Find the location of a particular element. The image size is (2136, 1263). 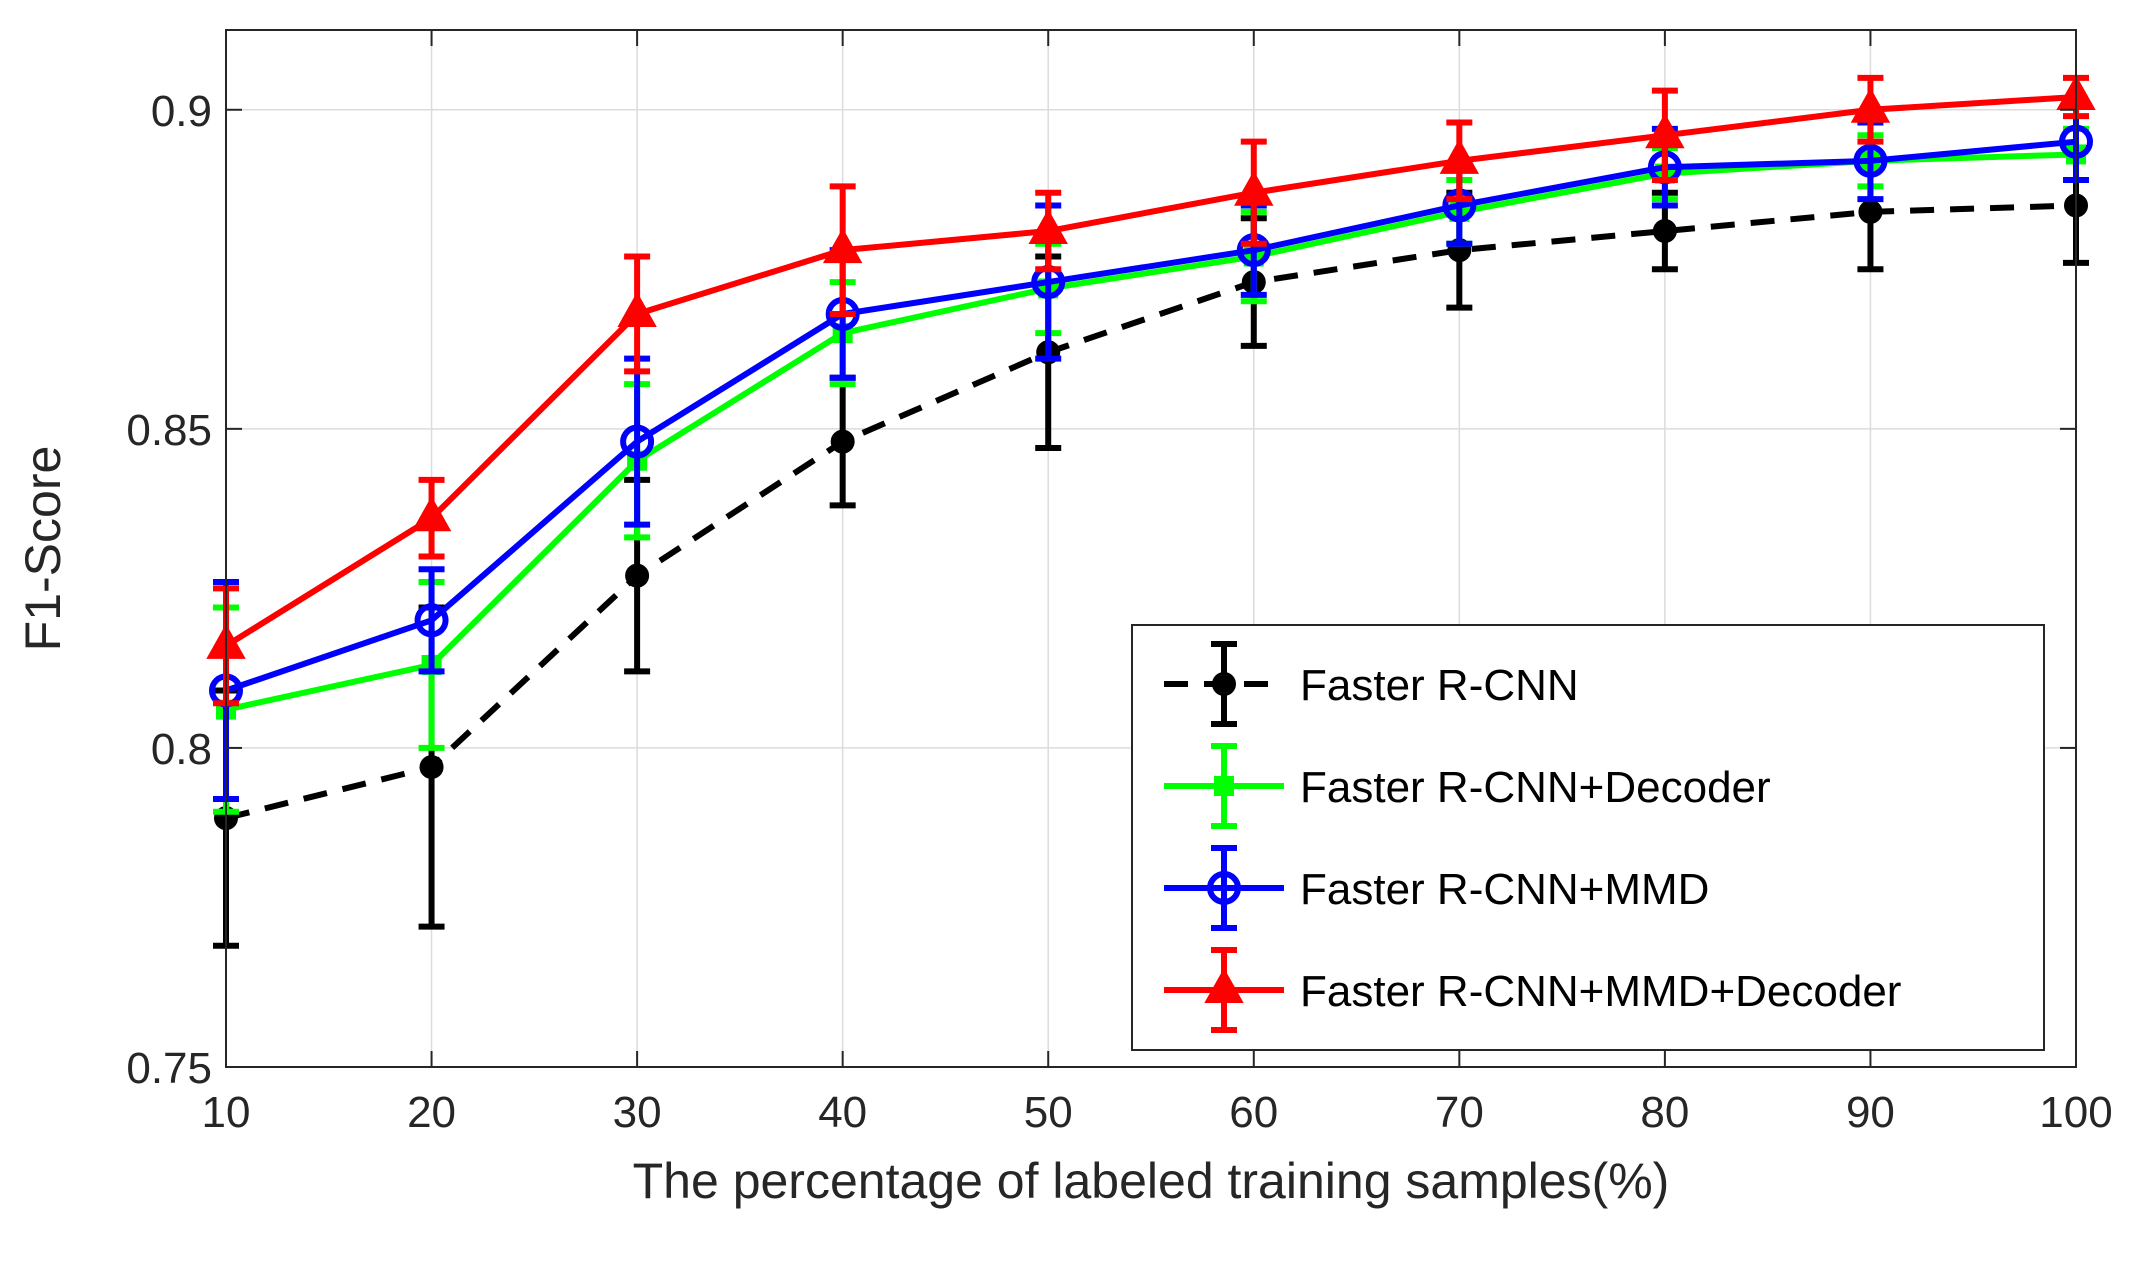

legend-item: Faster R-CNN+MMD+Decoder is located at coordinates (1532, 990).